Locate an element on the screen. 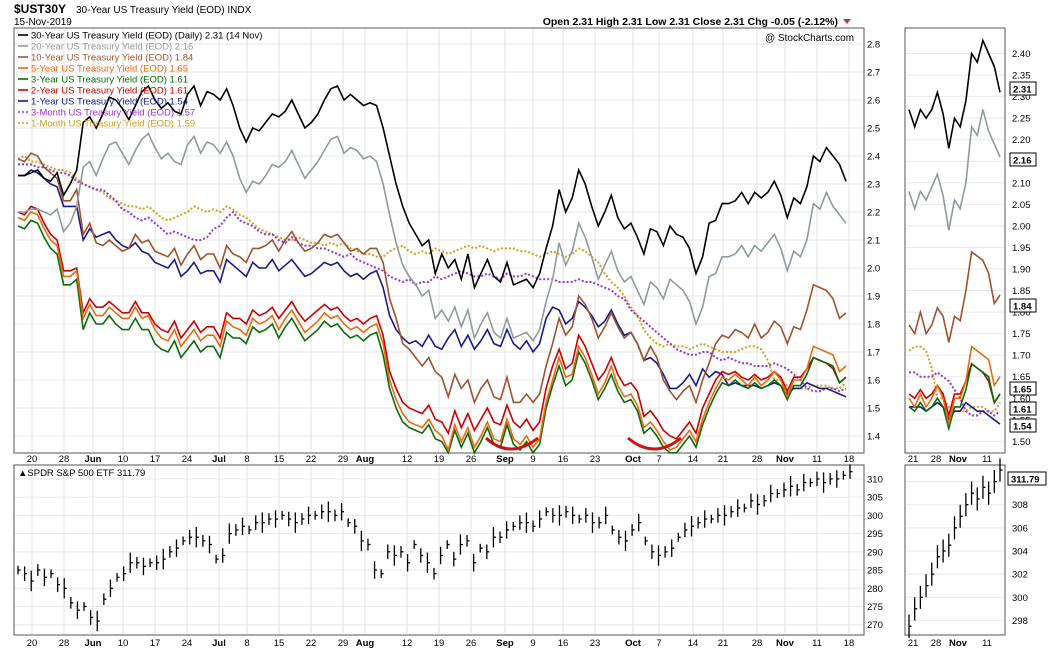  spy-y-tick-label: 295 is located at coordinates (875, 534).